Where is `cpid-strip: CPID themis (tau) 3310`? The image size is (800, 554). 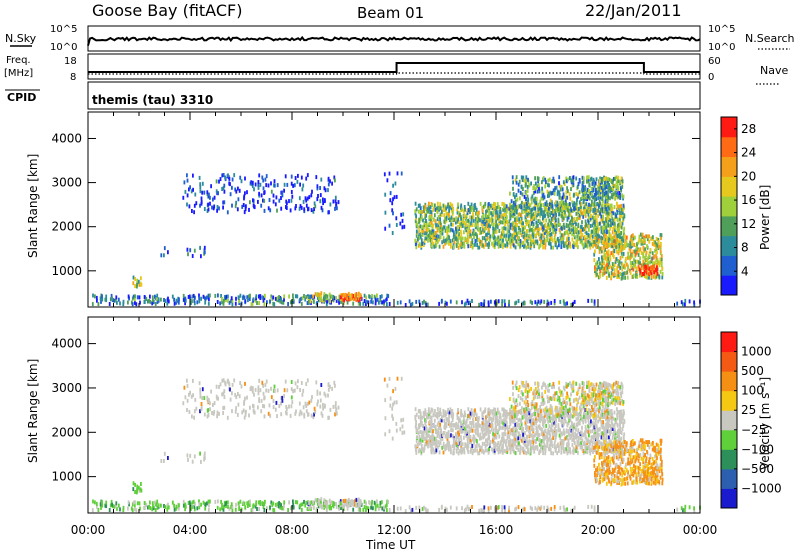 cpid-strip: CPID themis (tau) 3310 is located at coordinates (353, 95).